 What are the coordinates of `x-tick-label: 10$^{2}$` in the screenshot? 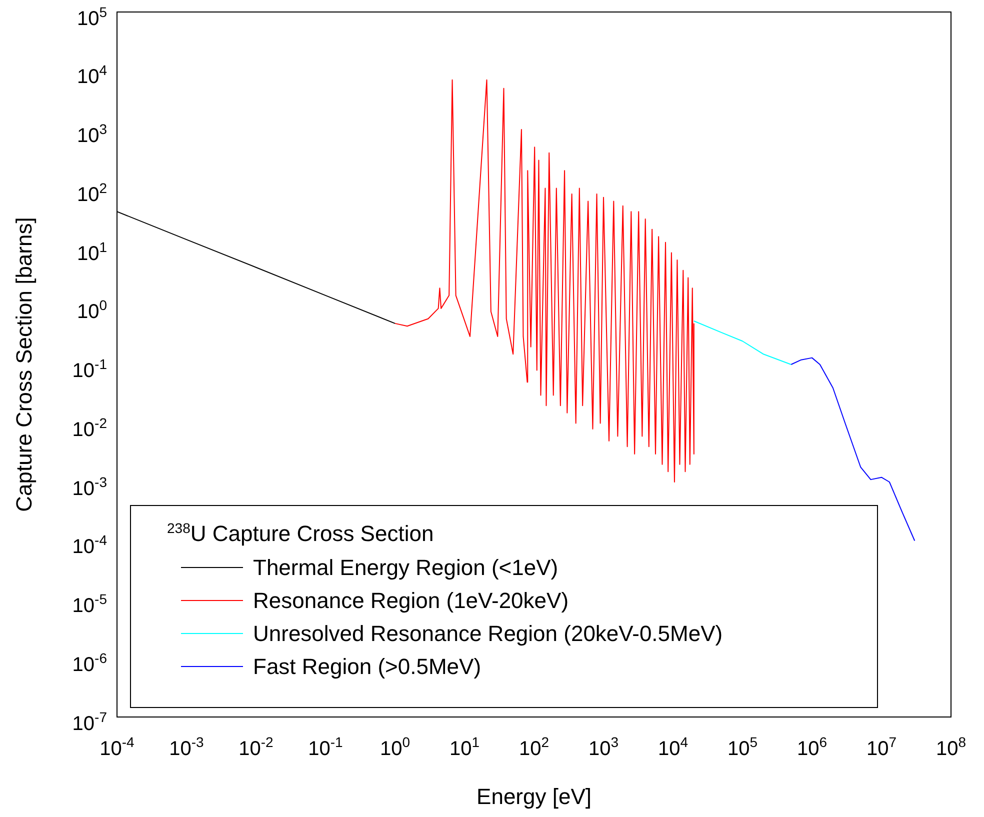 It's located at (534, 746).